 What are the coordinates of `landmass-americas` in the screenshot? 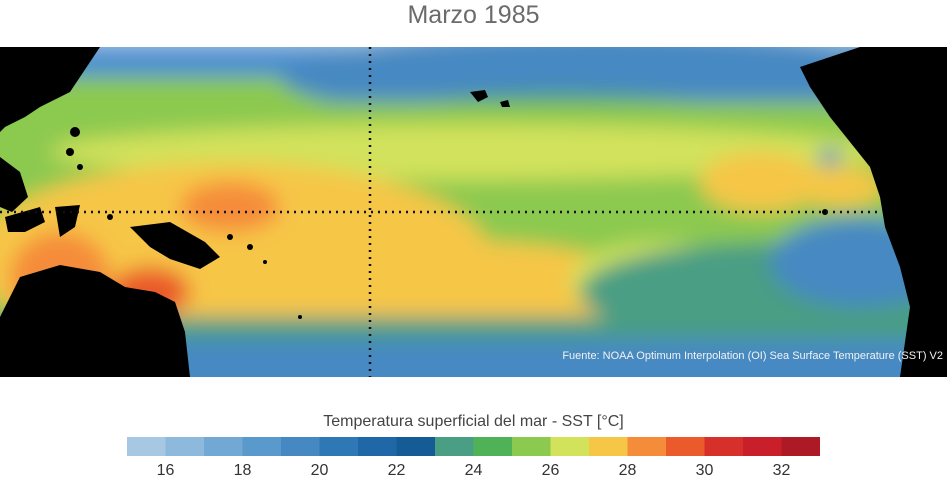 It's located at (873, 212).